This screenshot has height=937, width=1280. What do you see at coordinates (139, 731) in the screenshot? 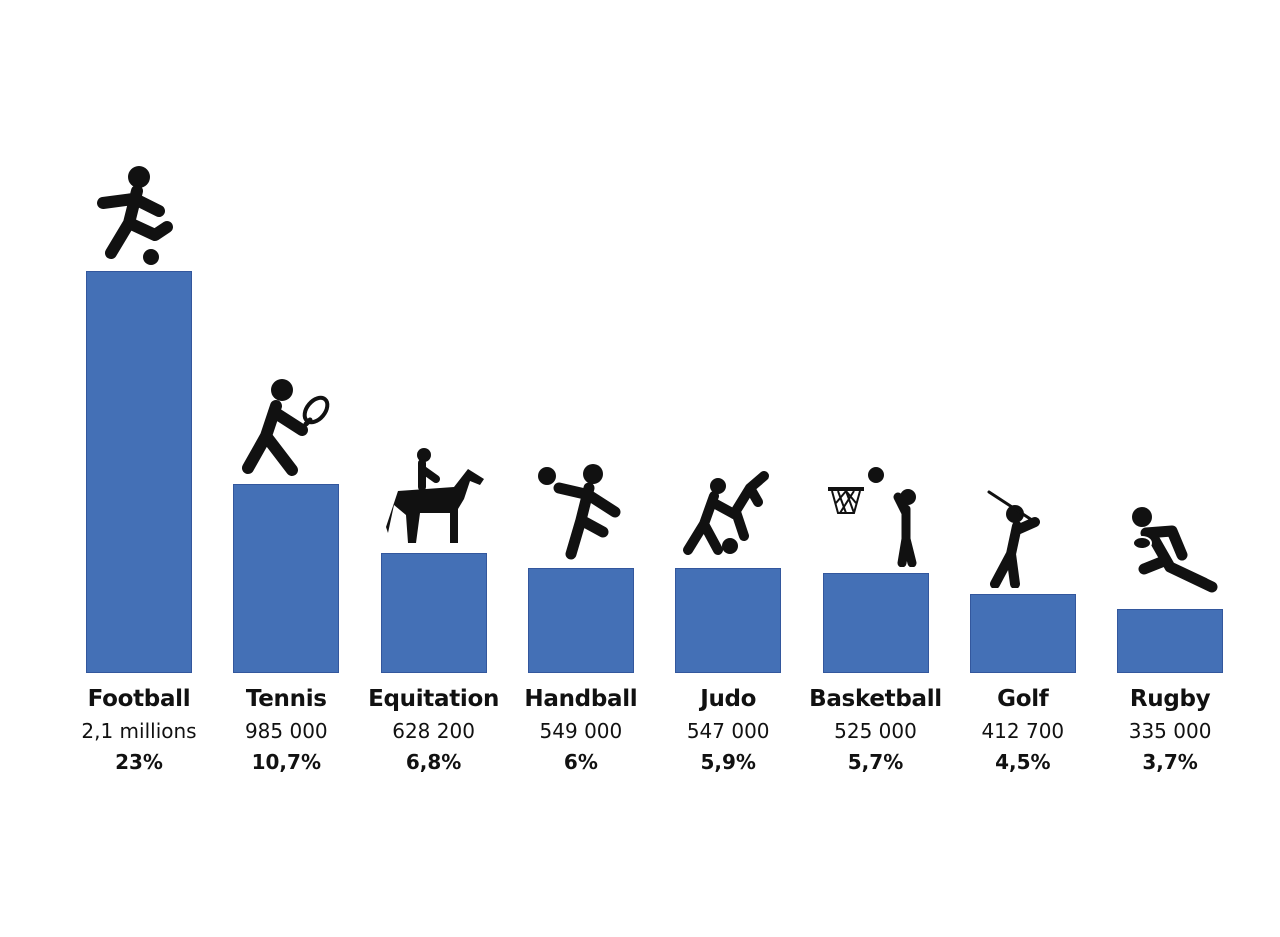
I see `count-label: 2,1 millions` at bounding box center [139, 731].